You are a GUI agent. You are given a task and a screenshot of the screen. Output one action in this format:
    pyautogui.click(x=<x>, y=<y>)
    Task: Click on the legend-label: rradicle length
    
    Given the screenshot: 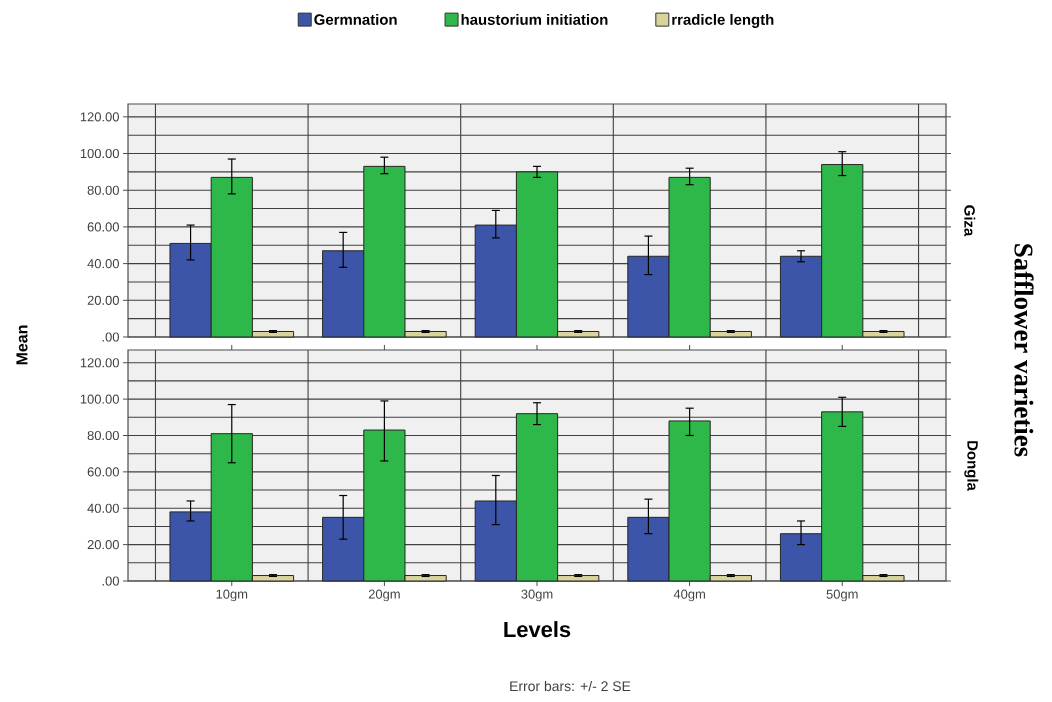 What is the action you would take?
    pyautogui.click(x=723, y=20)
    